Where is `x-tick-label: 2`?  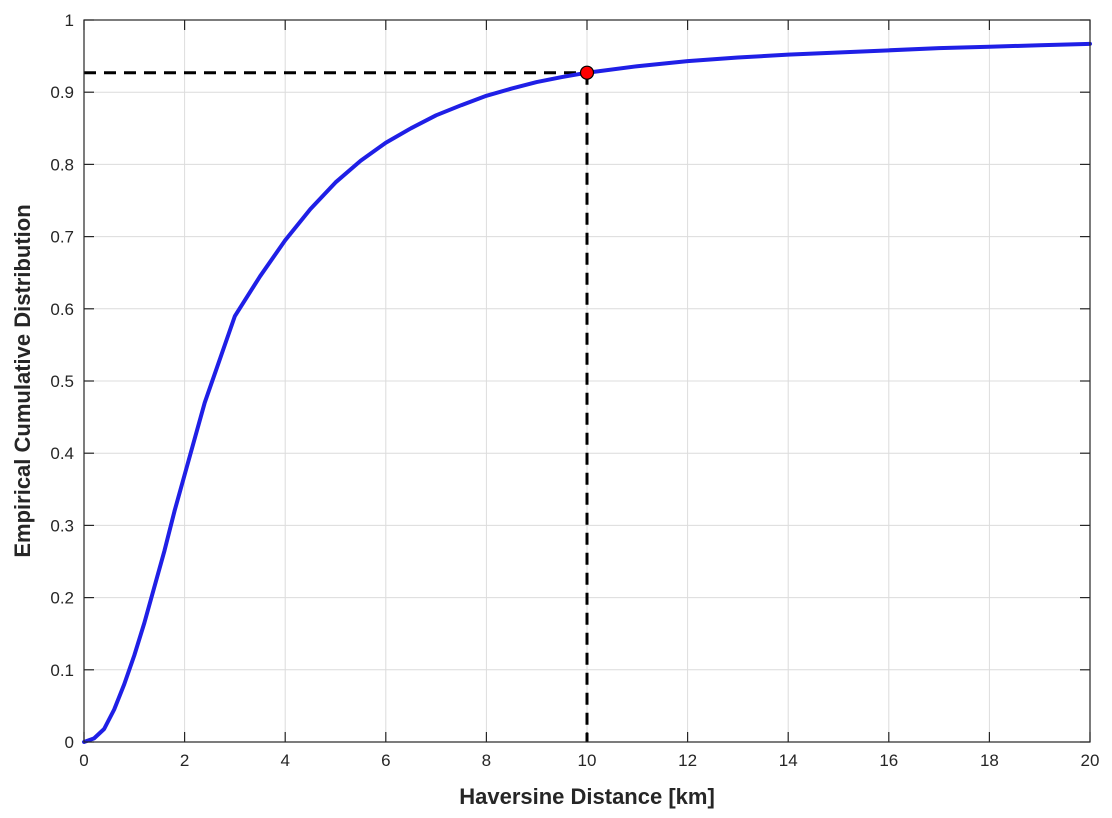 x-tick-label: 2 is located at coordinates (184, 760).